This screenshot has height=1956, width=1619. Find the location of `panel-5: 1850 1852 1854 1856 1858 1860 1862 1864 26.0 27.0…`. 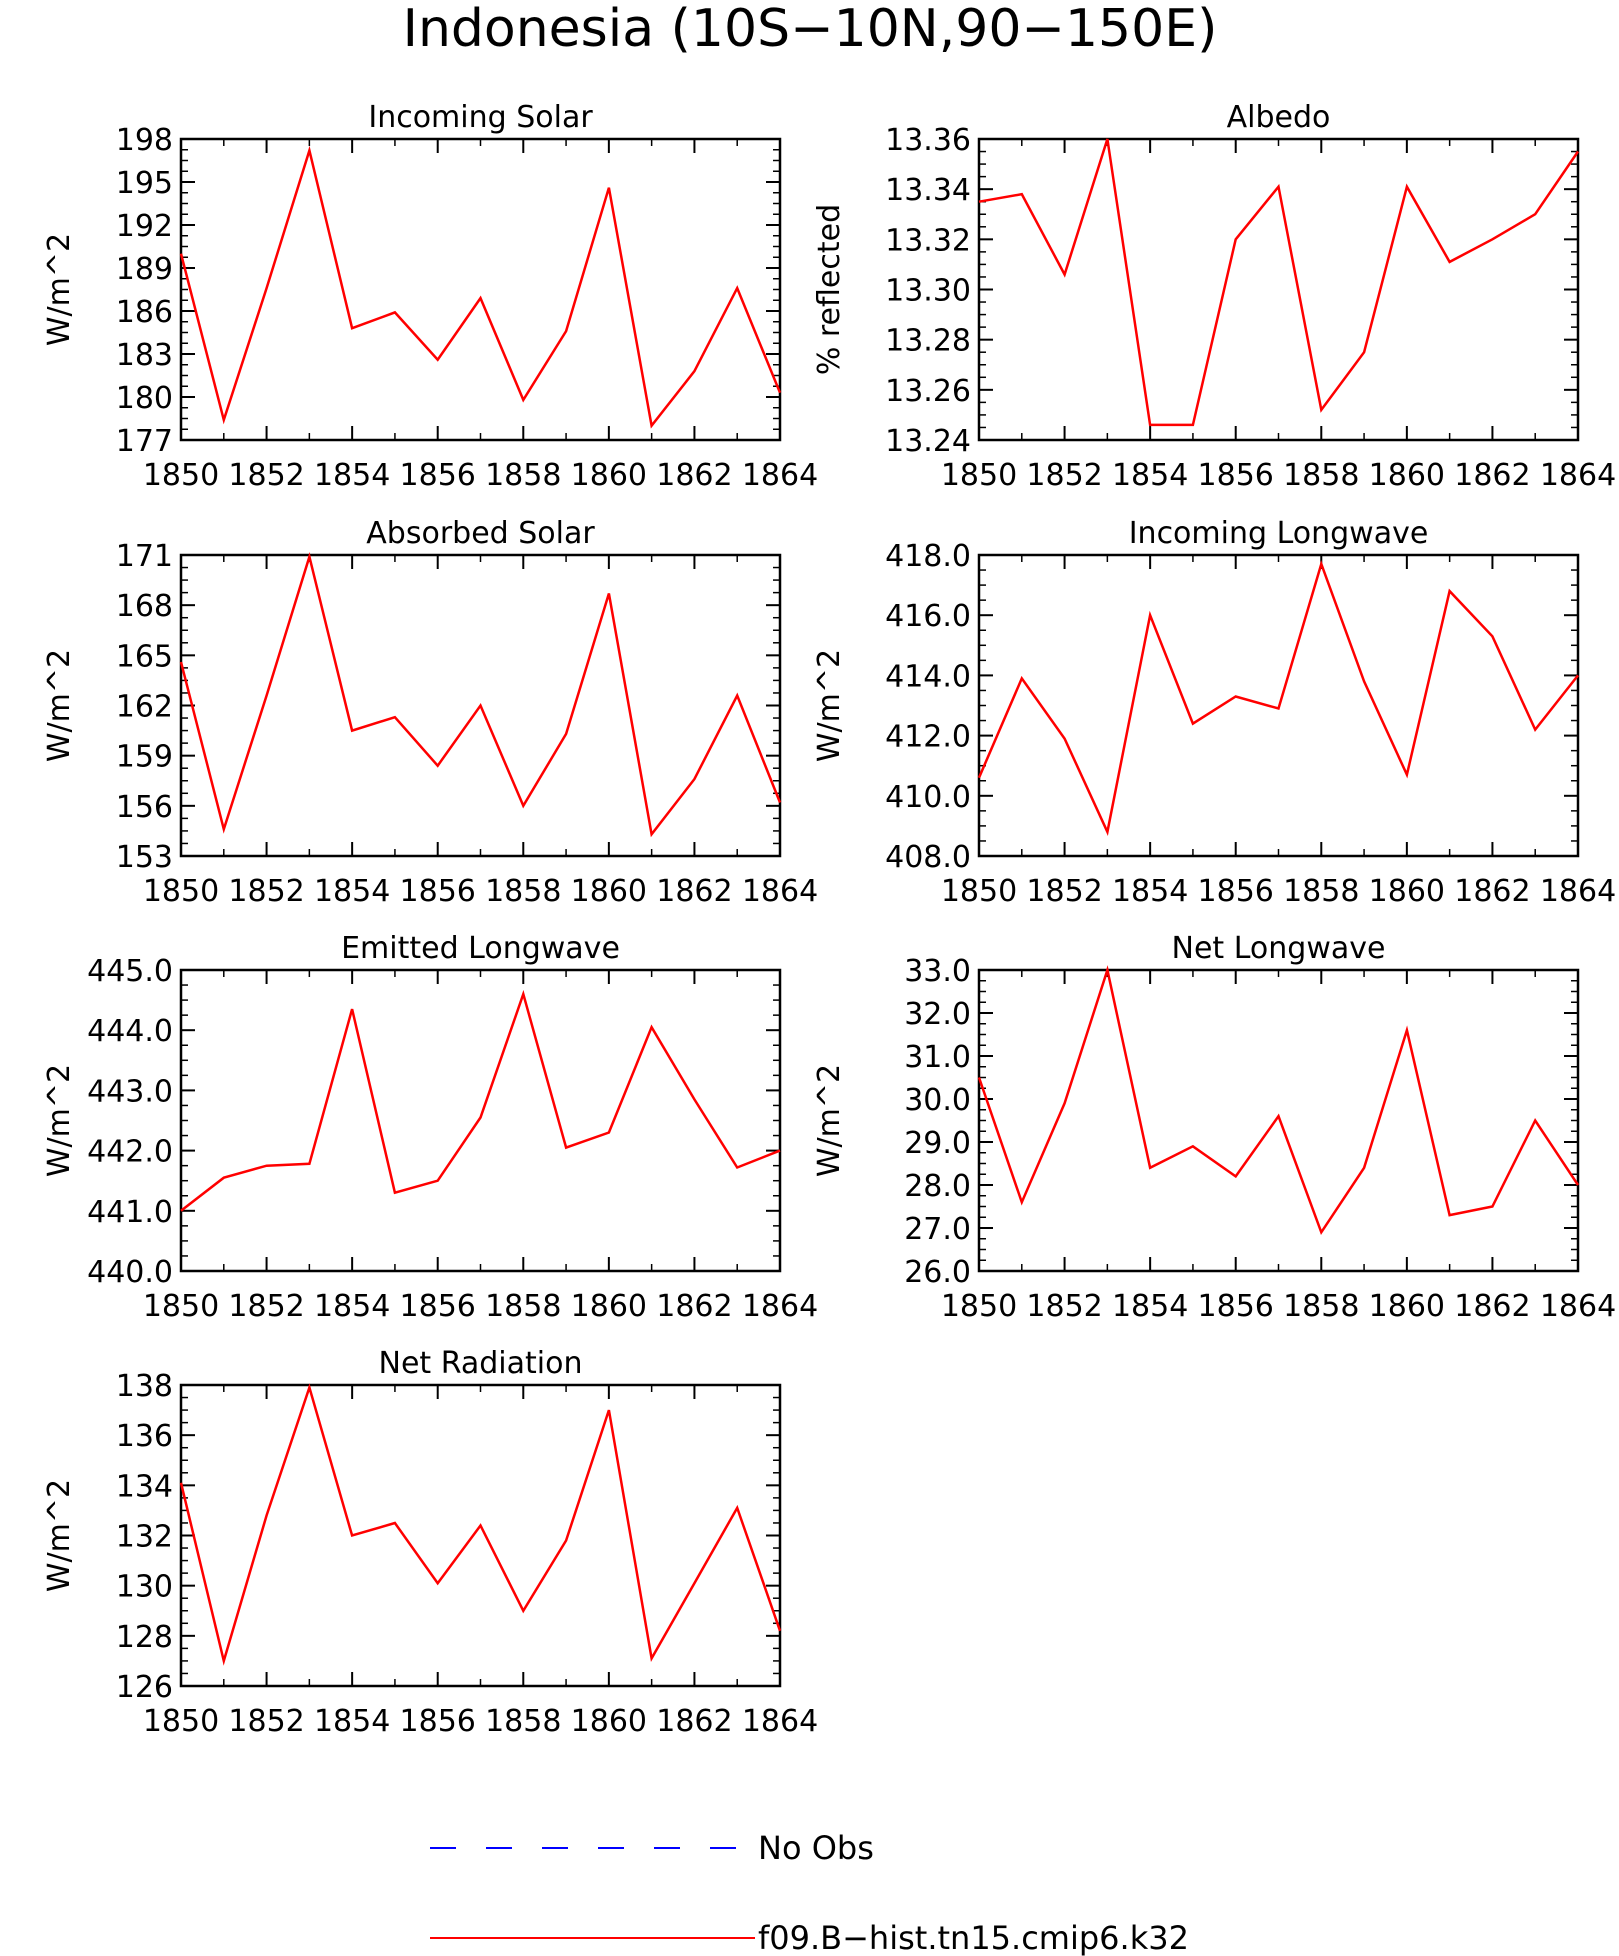

panel-5: 1850 1852 1854 1856 1858 1860 1862 1864 26.0 27.0… is located at coordinates (1214, 1127).